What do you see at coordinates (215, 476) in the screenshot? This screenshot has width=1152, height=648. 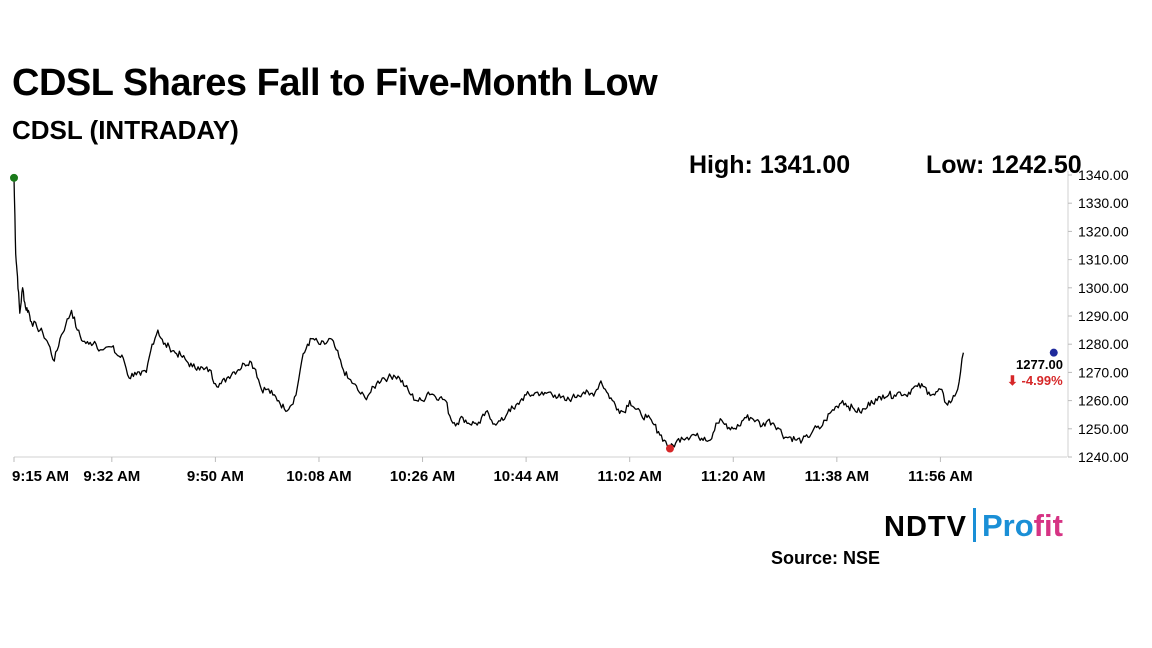 I see `x-tick-label: 9:50 AM` at bounding box center [215, 476].